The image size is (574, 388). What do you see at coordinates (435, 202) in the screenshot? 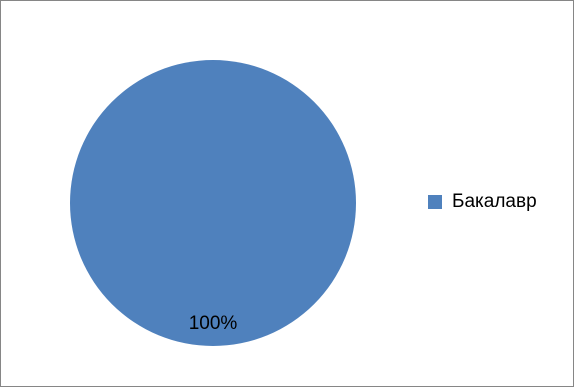
I see `legend-swatch` at bounding box center [435, 202].